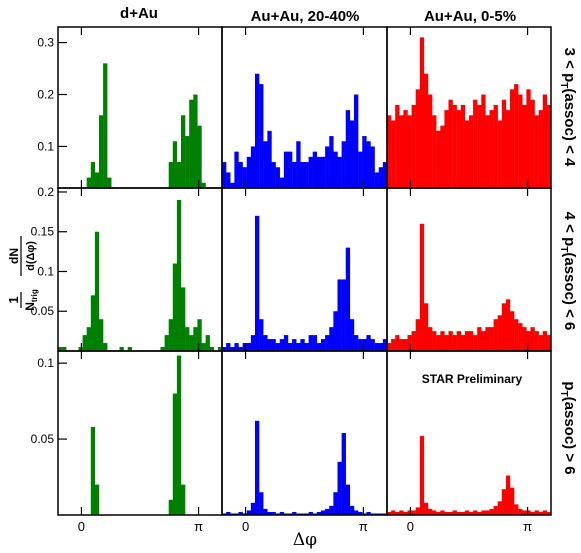 The width and height of the screenshot is (581, 553). Describe the element at coordinates (43, 439) in the screenshot. I see `y-tick-label: 0.05` at that location.